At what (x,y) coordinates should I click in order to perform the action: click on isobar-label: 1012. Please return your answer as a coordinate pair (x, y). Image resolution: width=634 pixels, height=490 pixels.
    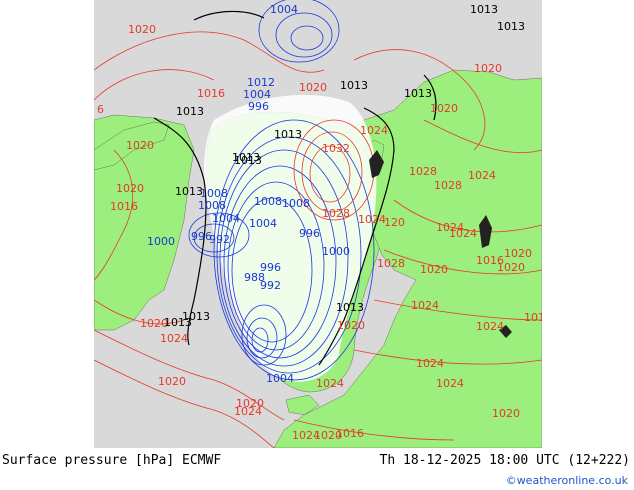
    Looking at the image, I should click on (261, 82).